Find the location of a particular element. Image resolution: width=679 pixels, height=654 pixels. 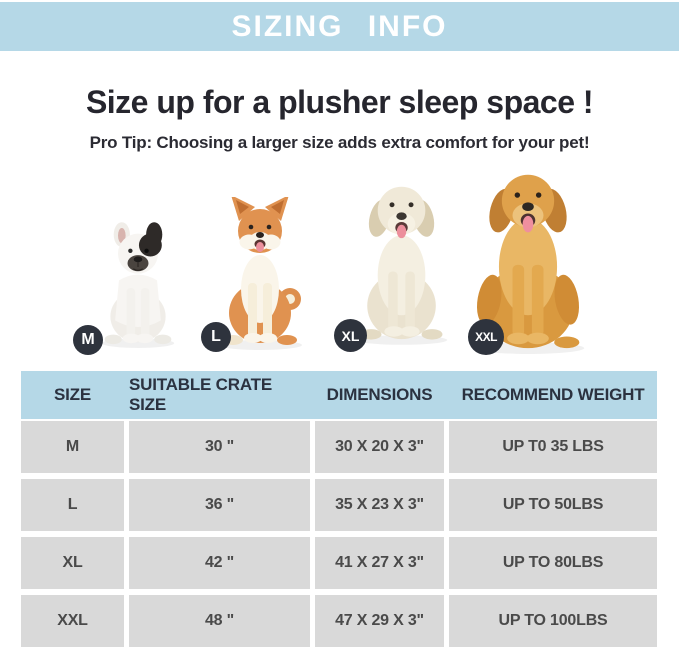

page-title: Size up for a plusher sleep space ! is located at coordinates (339, 102).